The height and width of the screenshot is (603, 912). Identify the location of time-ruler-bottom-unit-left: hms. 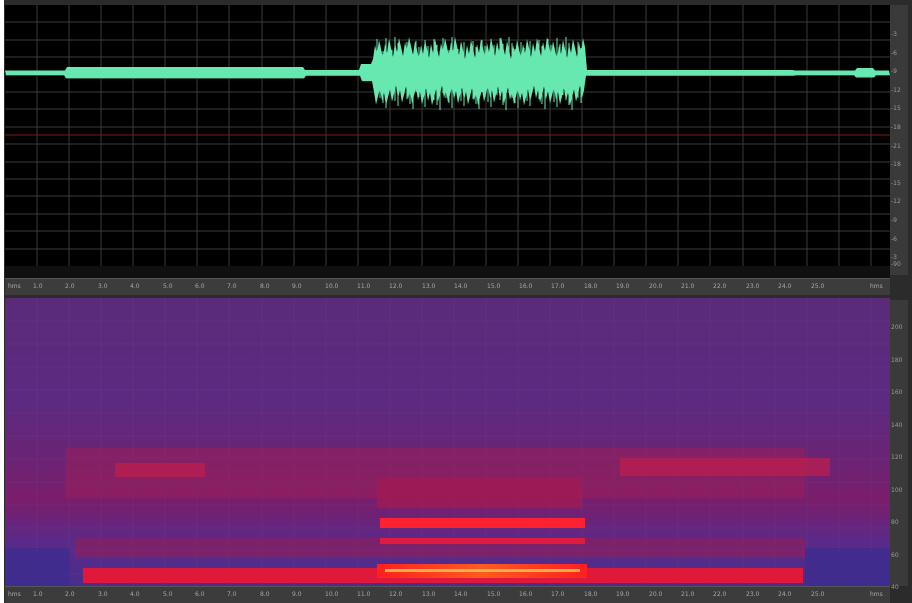
(14, 594).